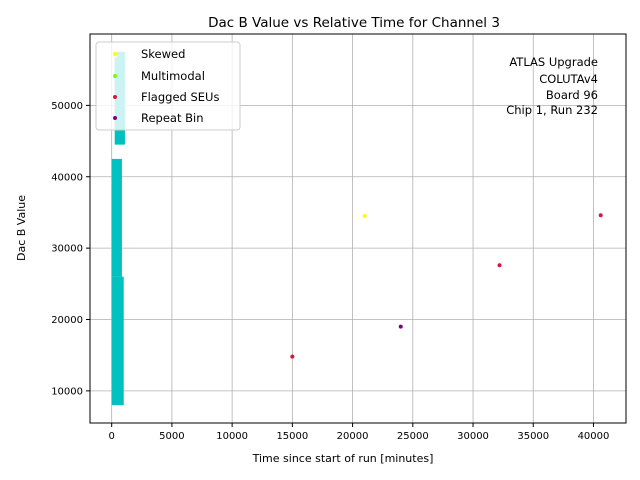 Image resolution: width=640 pixels, height=480 pixels. Describe the element at coordinates (353, 436) in the screenshot. I see `x-tick-label: 20000` at that location.